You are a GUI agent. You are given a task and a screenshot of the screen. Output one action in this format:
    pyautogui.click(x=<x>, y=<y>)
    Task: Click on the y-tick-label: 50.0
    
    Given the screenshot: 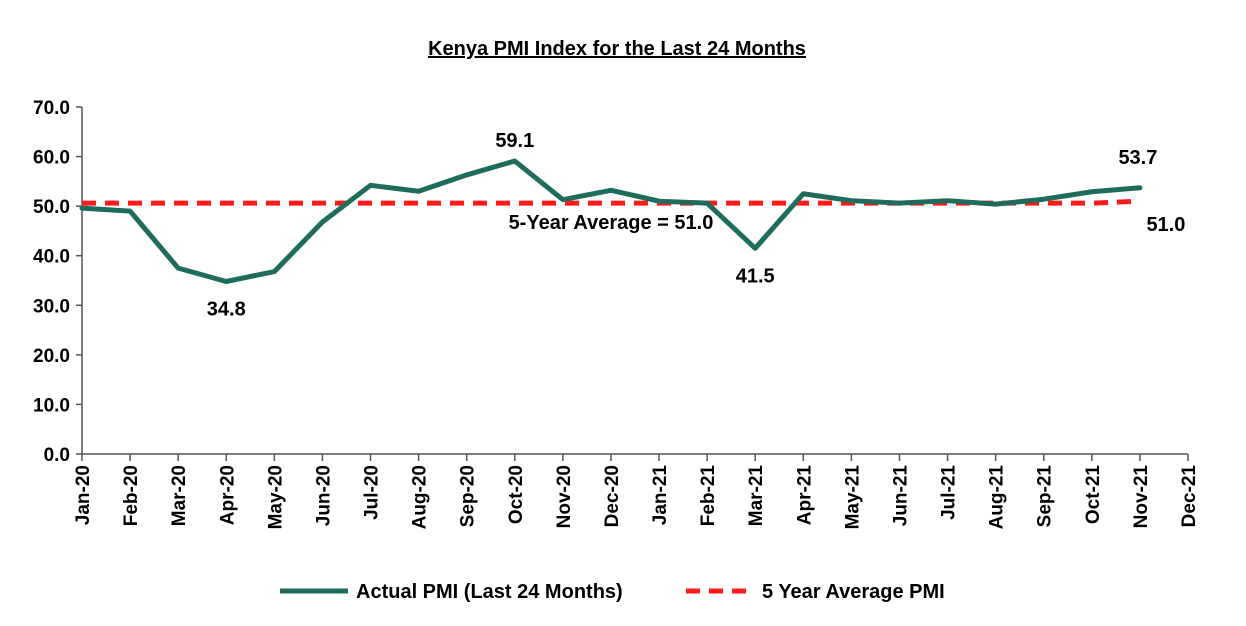 What is the action you would take?
    pyautogui.click(x=51, y=207)
    